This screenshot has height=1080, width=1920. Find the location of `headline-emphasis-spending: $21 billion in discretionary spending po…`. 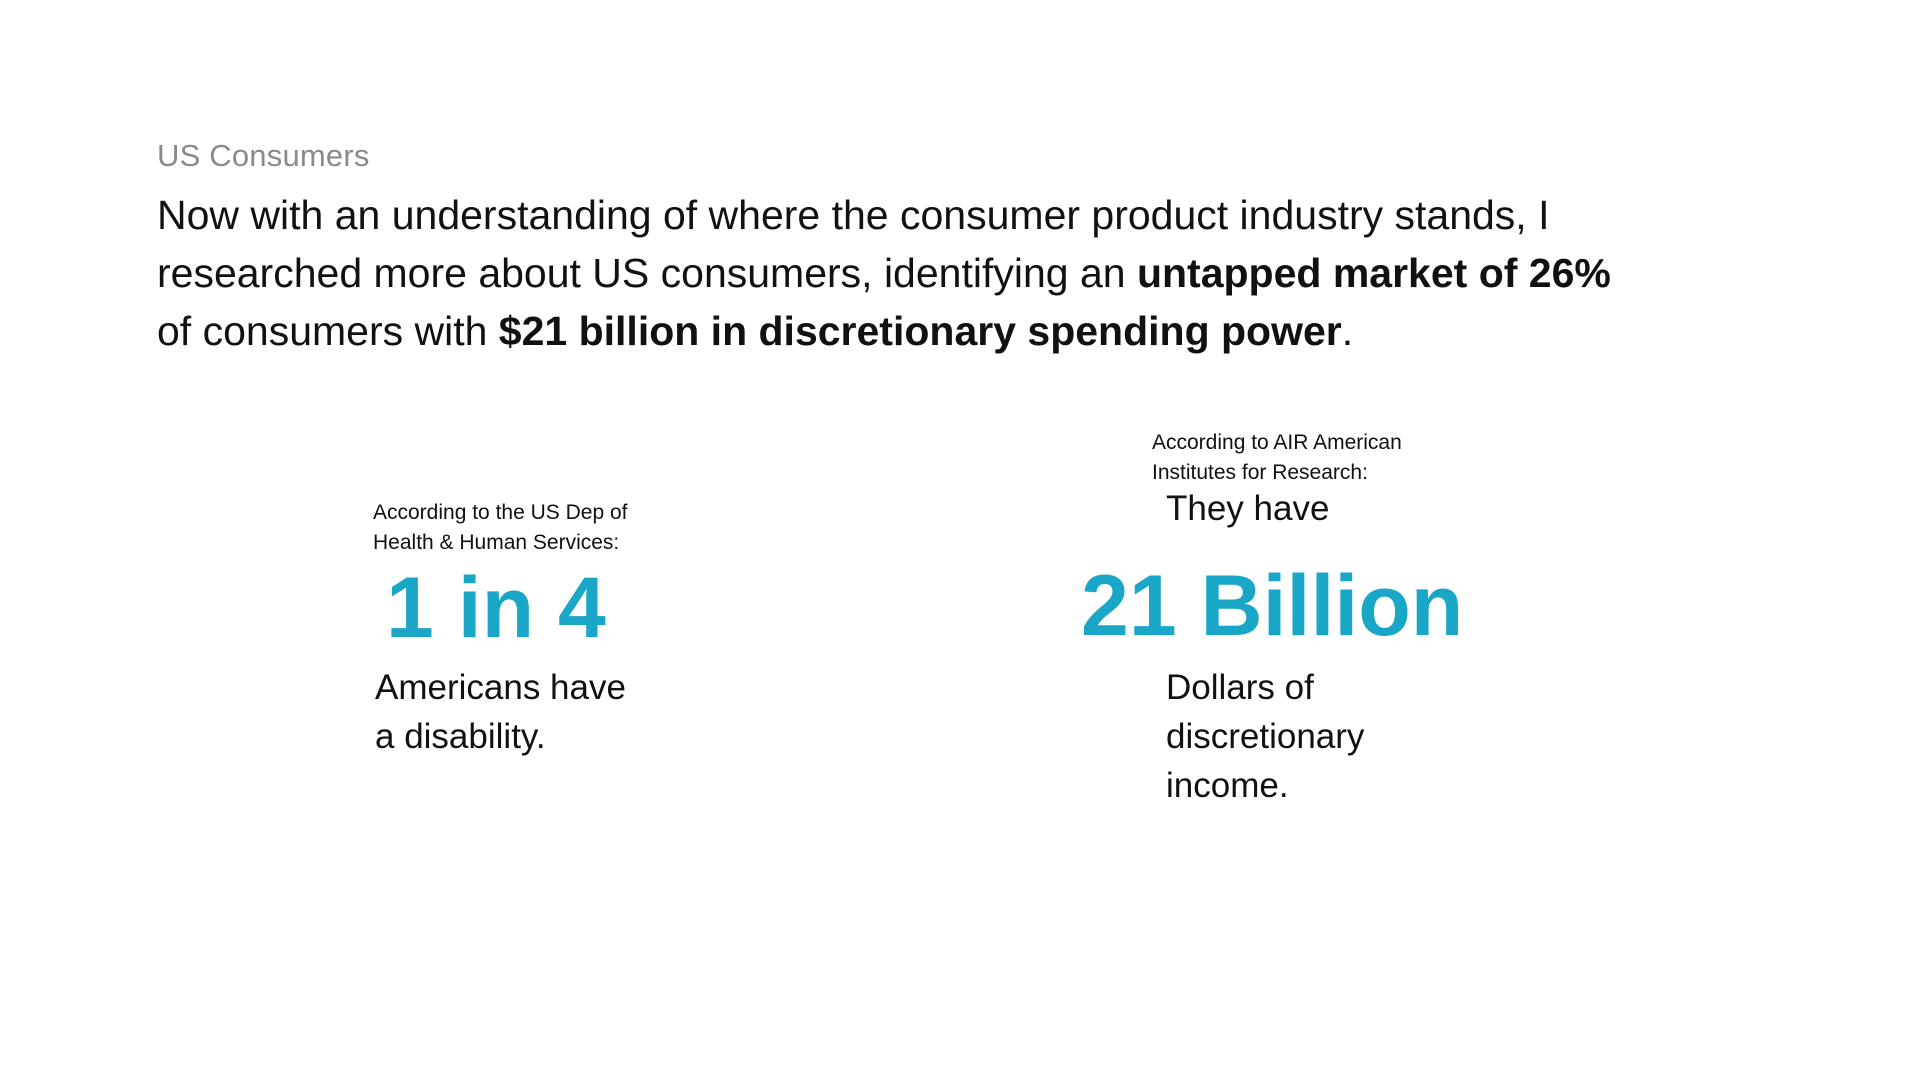

headline-emphasis-spending: $21 billion in discretionary spending po… is located at coordinates (920, 331).